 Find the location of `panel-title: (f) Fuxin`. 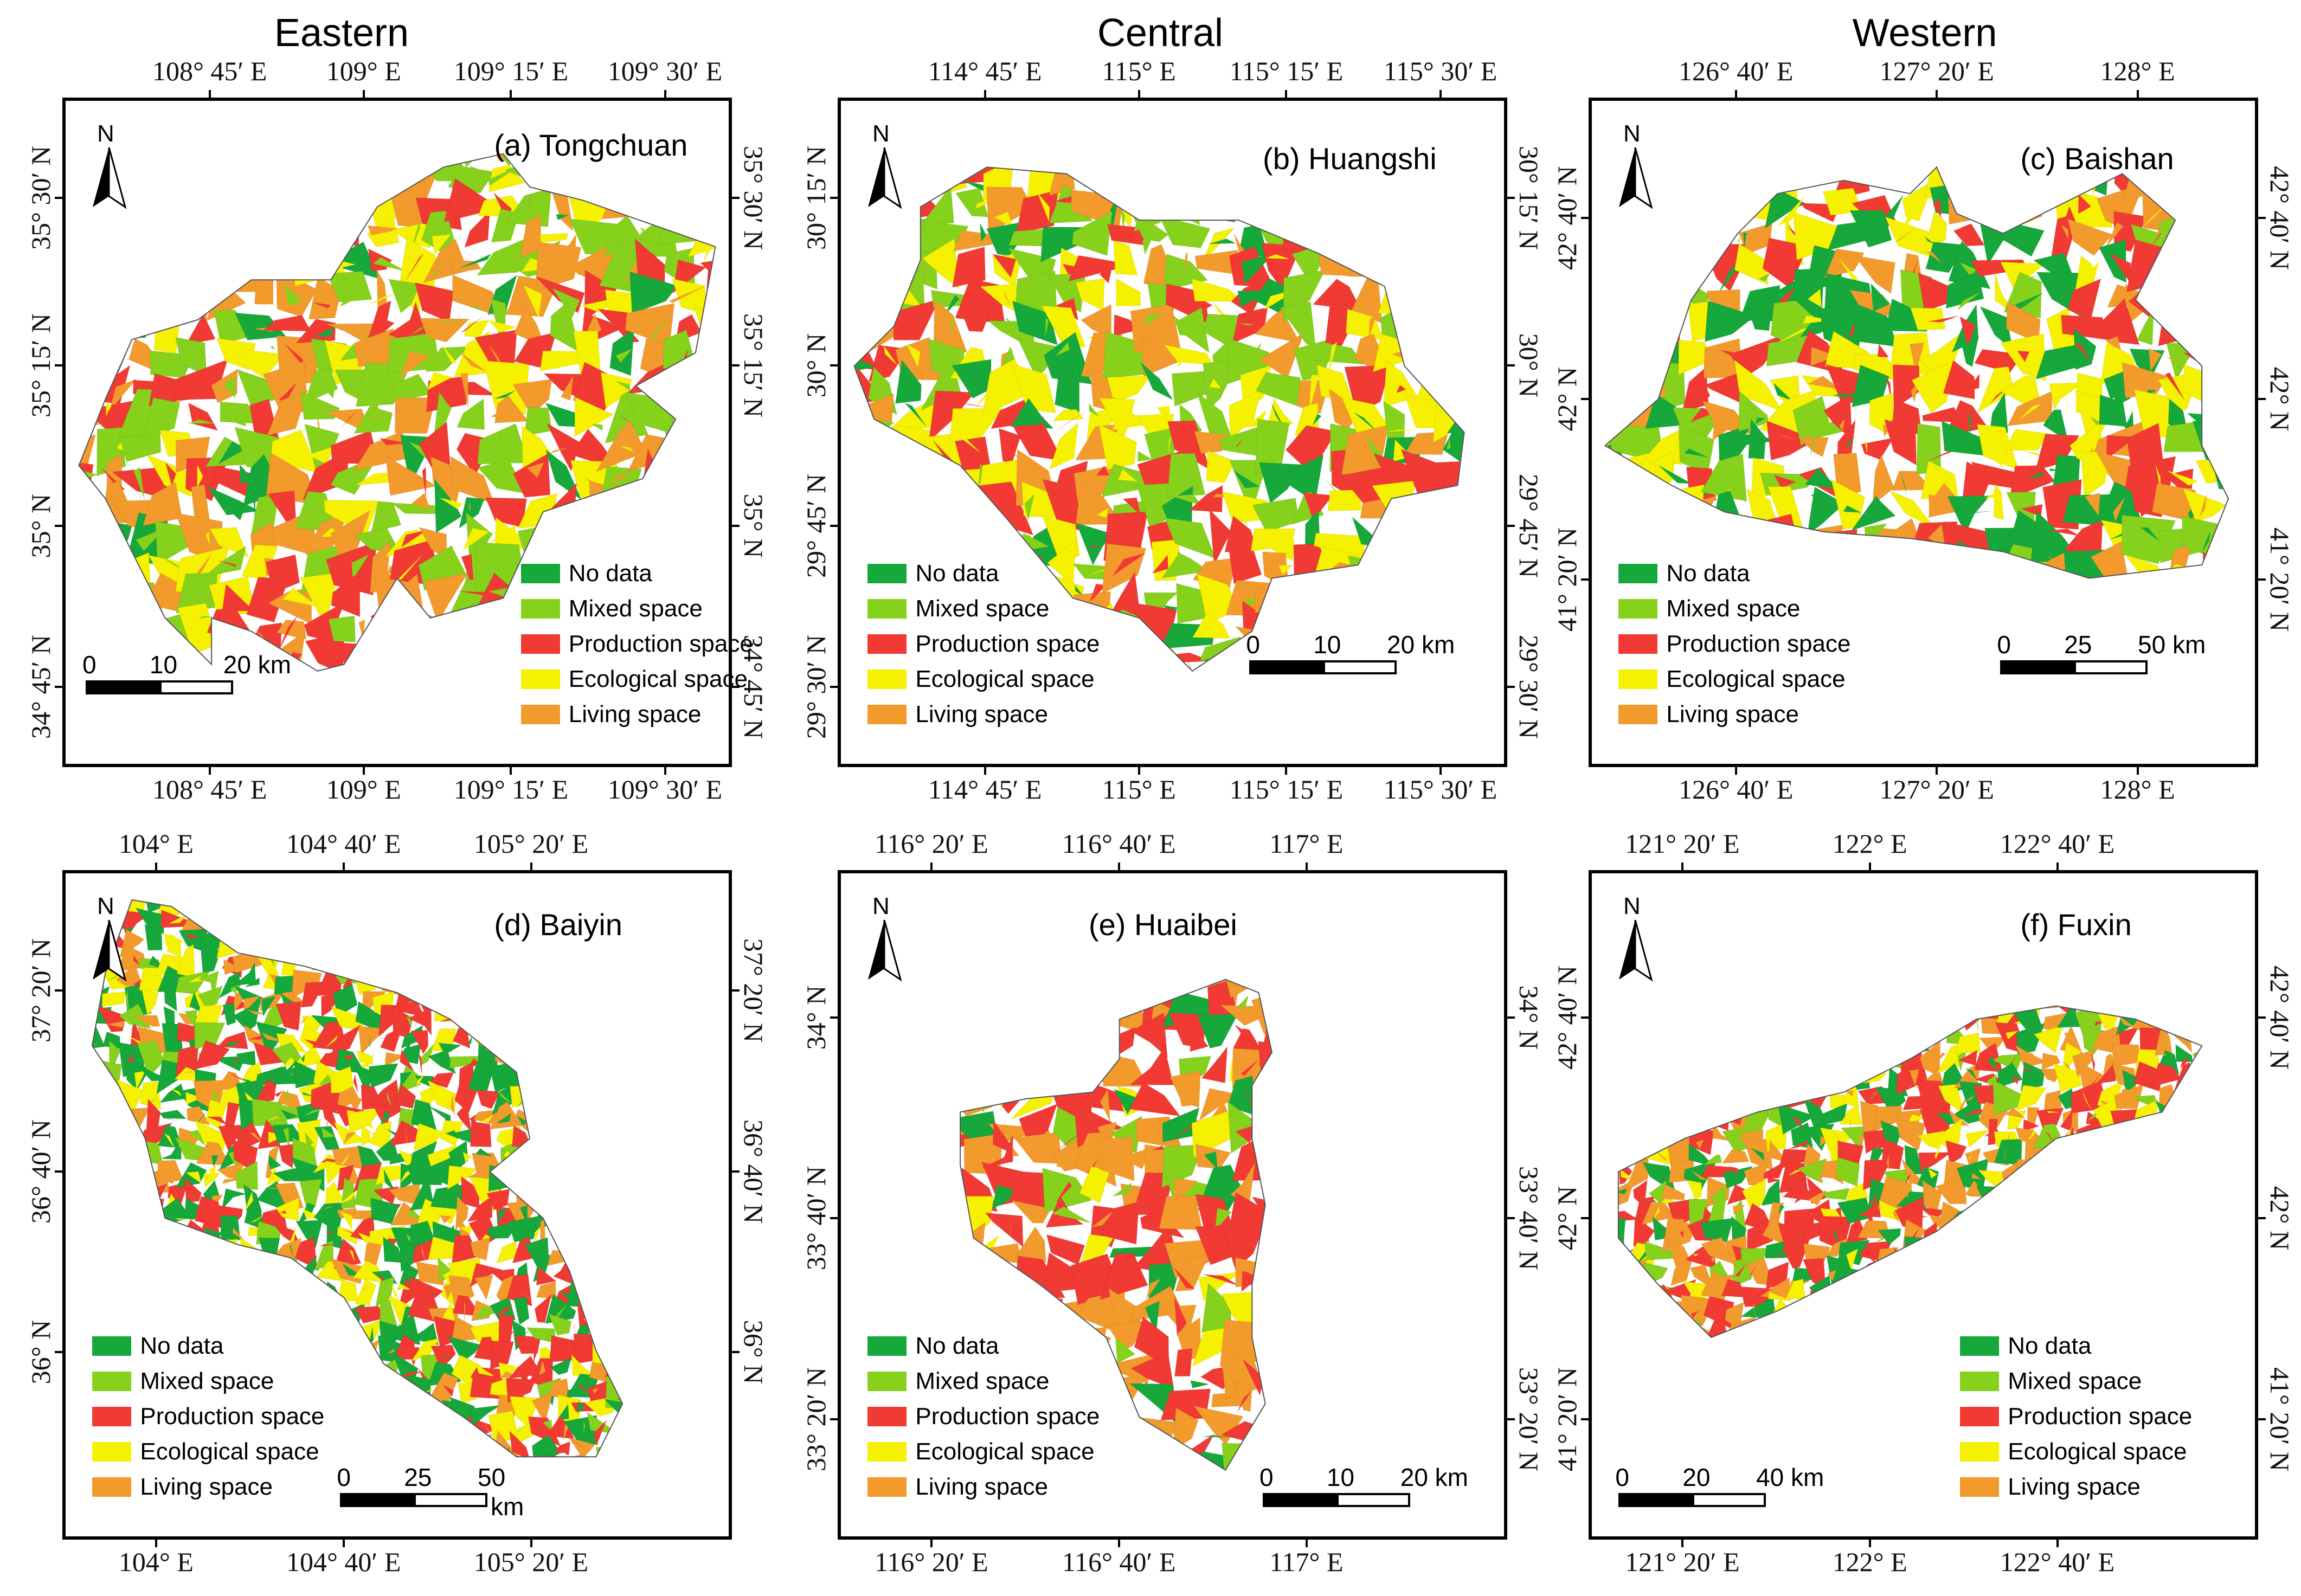

panel-title: (f) Fuxin is located at coordinates (2076, 925).